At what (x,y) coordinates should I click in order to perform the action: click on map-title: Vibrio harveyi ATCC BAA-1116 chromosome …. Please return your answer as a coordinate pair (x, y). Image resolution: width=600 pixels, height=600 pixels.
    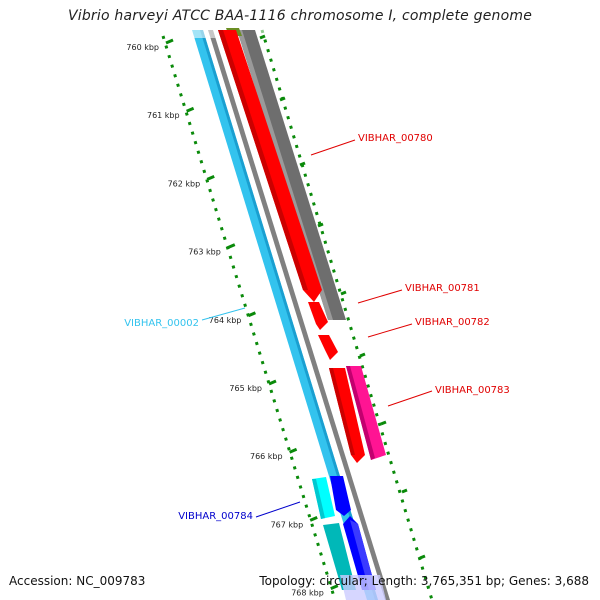
    Looking at the image, I should click on (300, 16).